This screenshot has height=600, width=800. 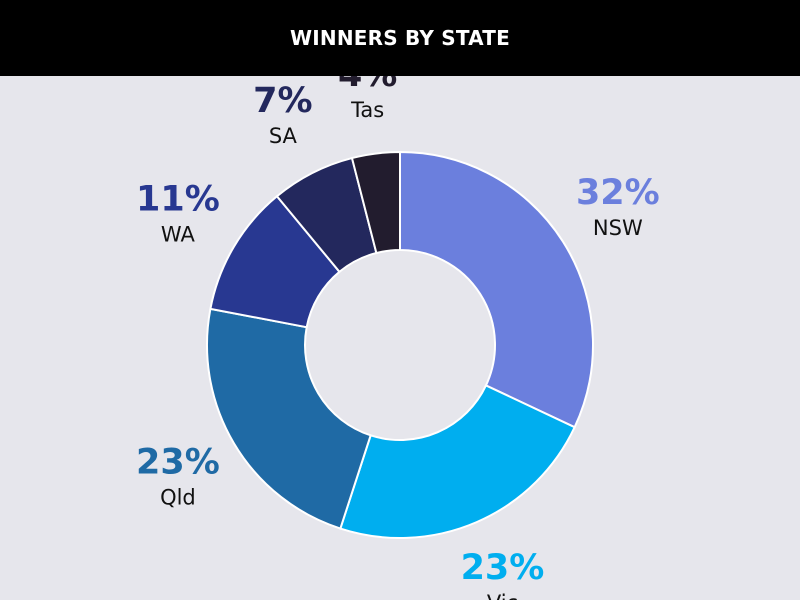 I want to click on slice-value-label-qld: 23%, so click(x=178, y=462).